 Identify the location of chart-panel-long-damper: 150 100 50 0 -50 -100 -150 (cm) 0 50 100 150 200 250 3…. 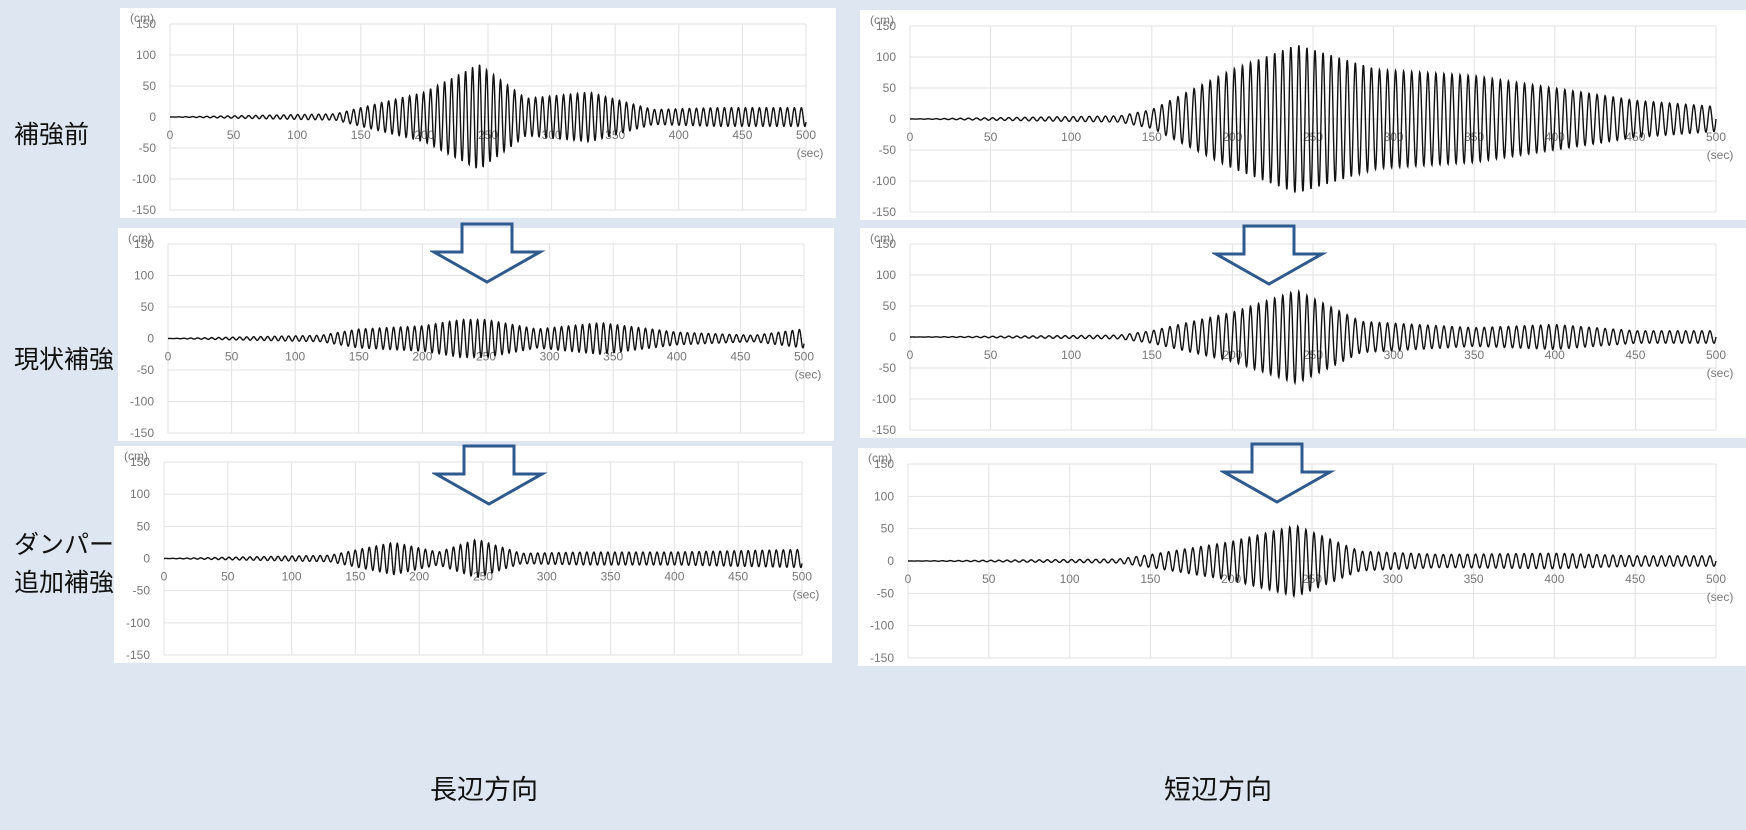
(473, 554).